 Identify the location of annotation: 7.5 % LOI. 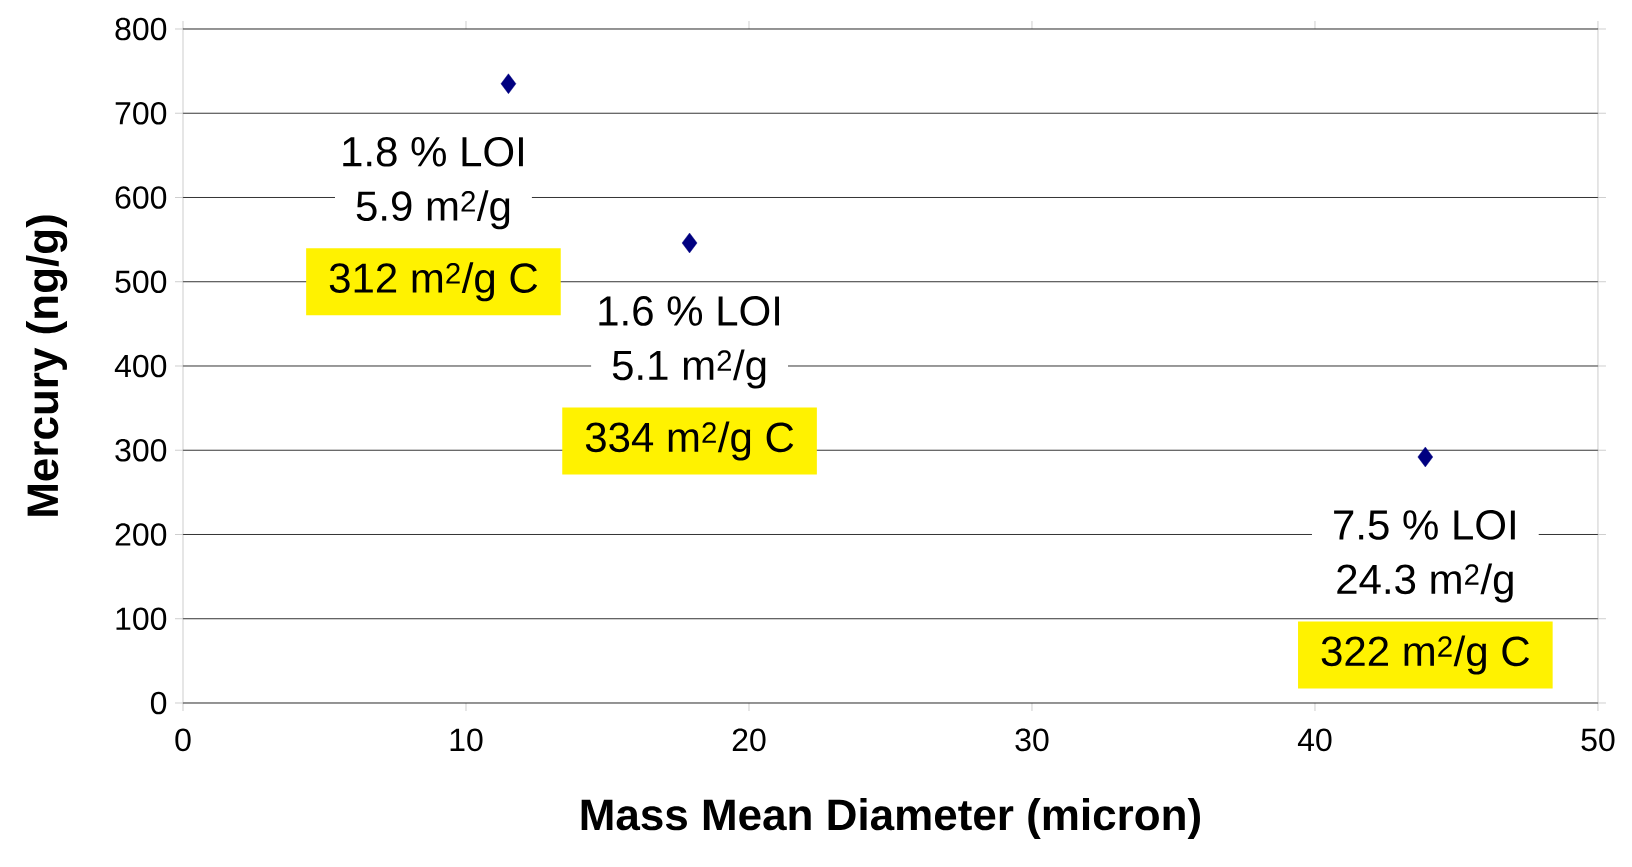
(1424, 525).